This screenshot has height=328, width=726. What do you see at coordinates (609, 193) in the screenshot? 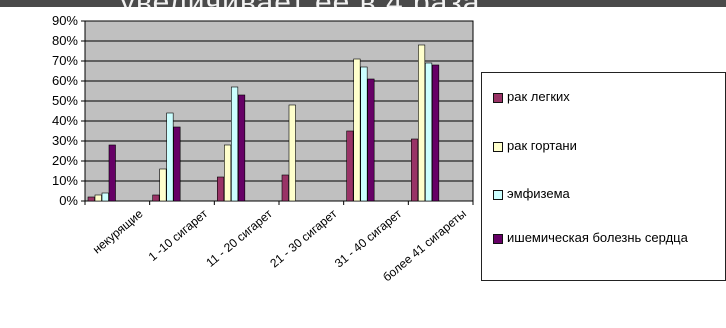
I see `legend-item: эмфизема` at bounding box center [609, 193].